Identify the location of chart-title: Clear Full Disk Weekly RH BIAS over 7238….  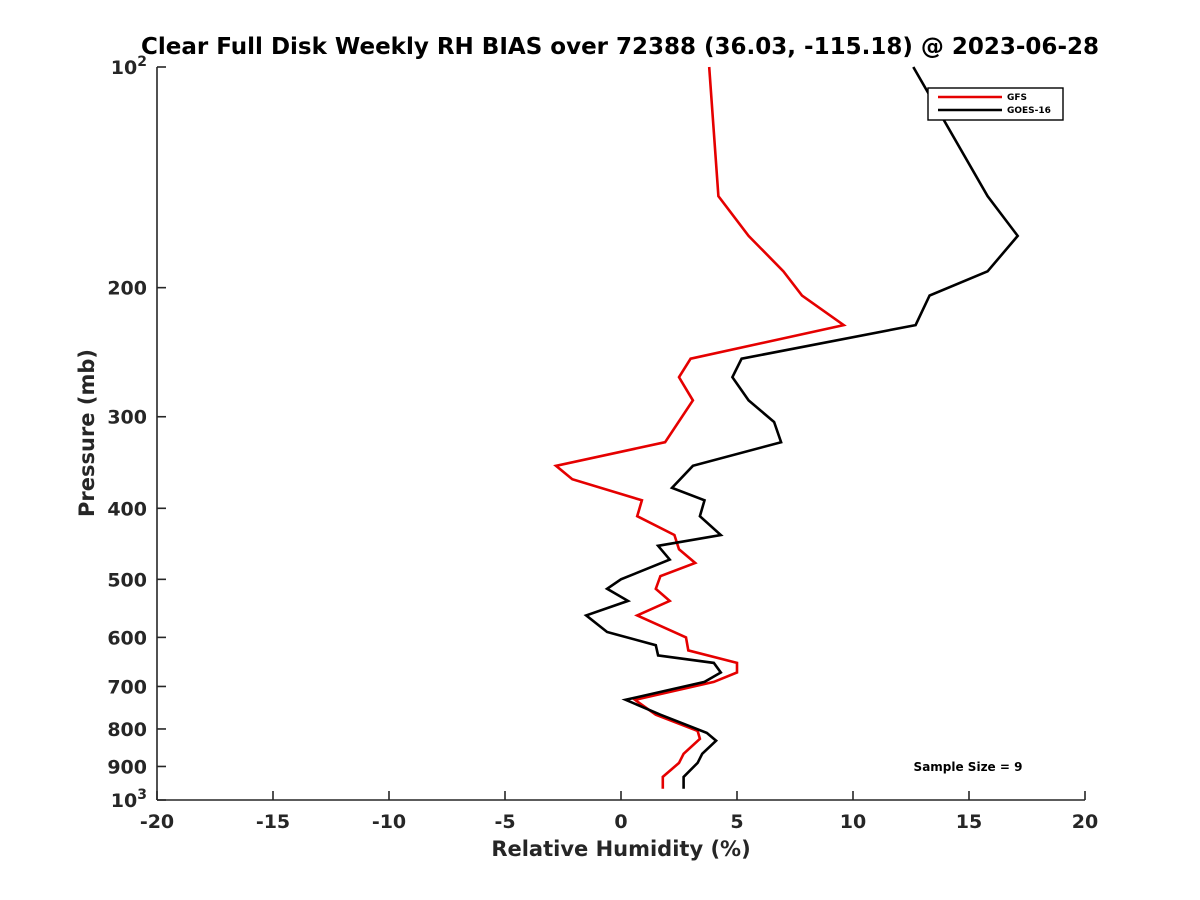
(620, 47).